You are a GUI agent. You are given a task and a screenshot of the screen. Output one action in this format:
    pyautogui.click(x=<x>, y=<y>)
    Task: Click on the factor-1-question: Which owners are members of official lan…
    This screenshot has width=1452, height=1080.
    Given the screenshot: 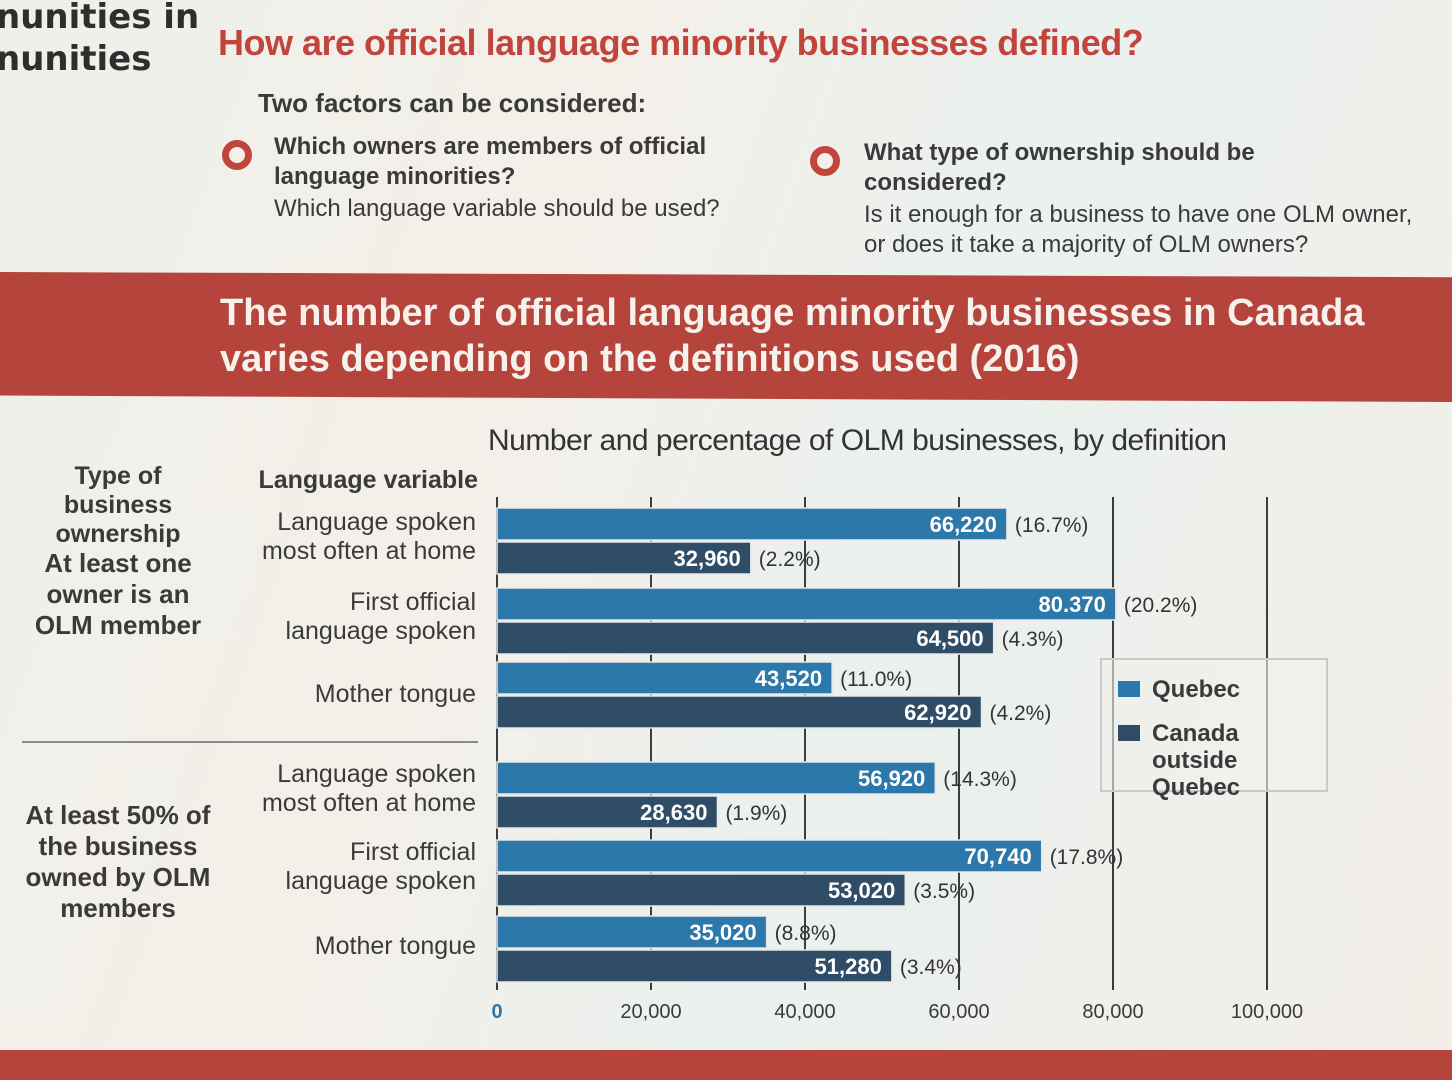 What is the action you would take?
    pyautogui.click(x=490, y=161)
    